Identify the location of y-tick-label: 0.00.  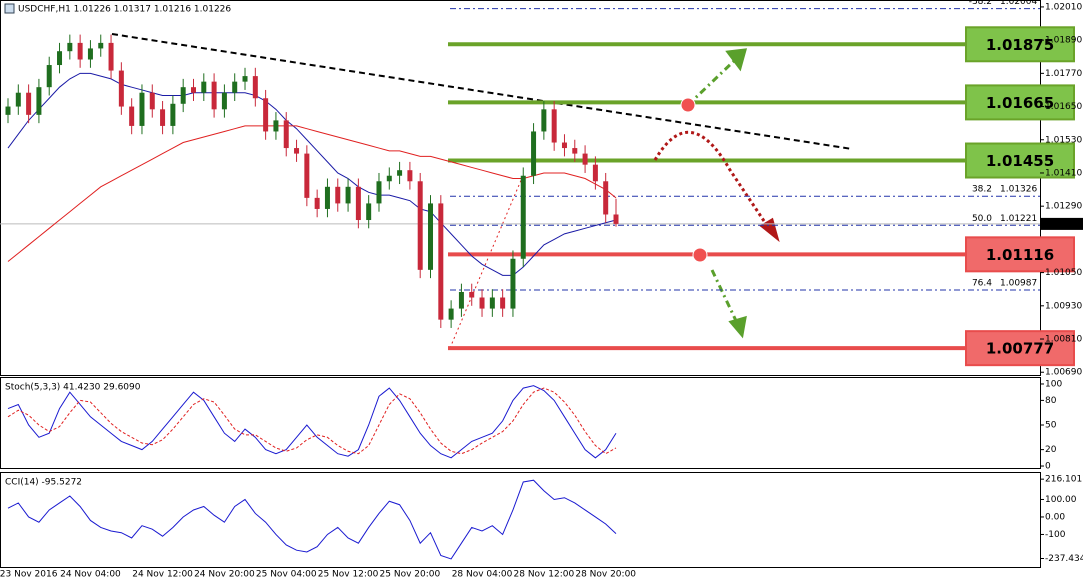
(1055, 517).